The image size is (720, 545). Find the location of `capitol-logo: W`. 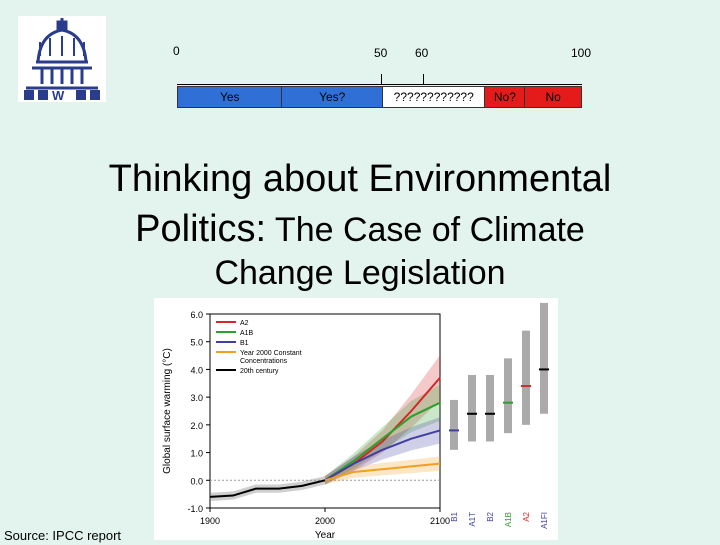

capitol-logo: W is located at coordinates (62, 59).